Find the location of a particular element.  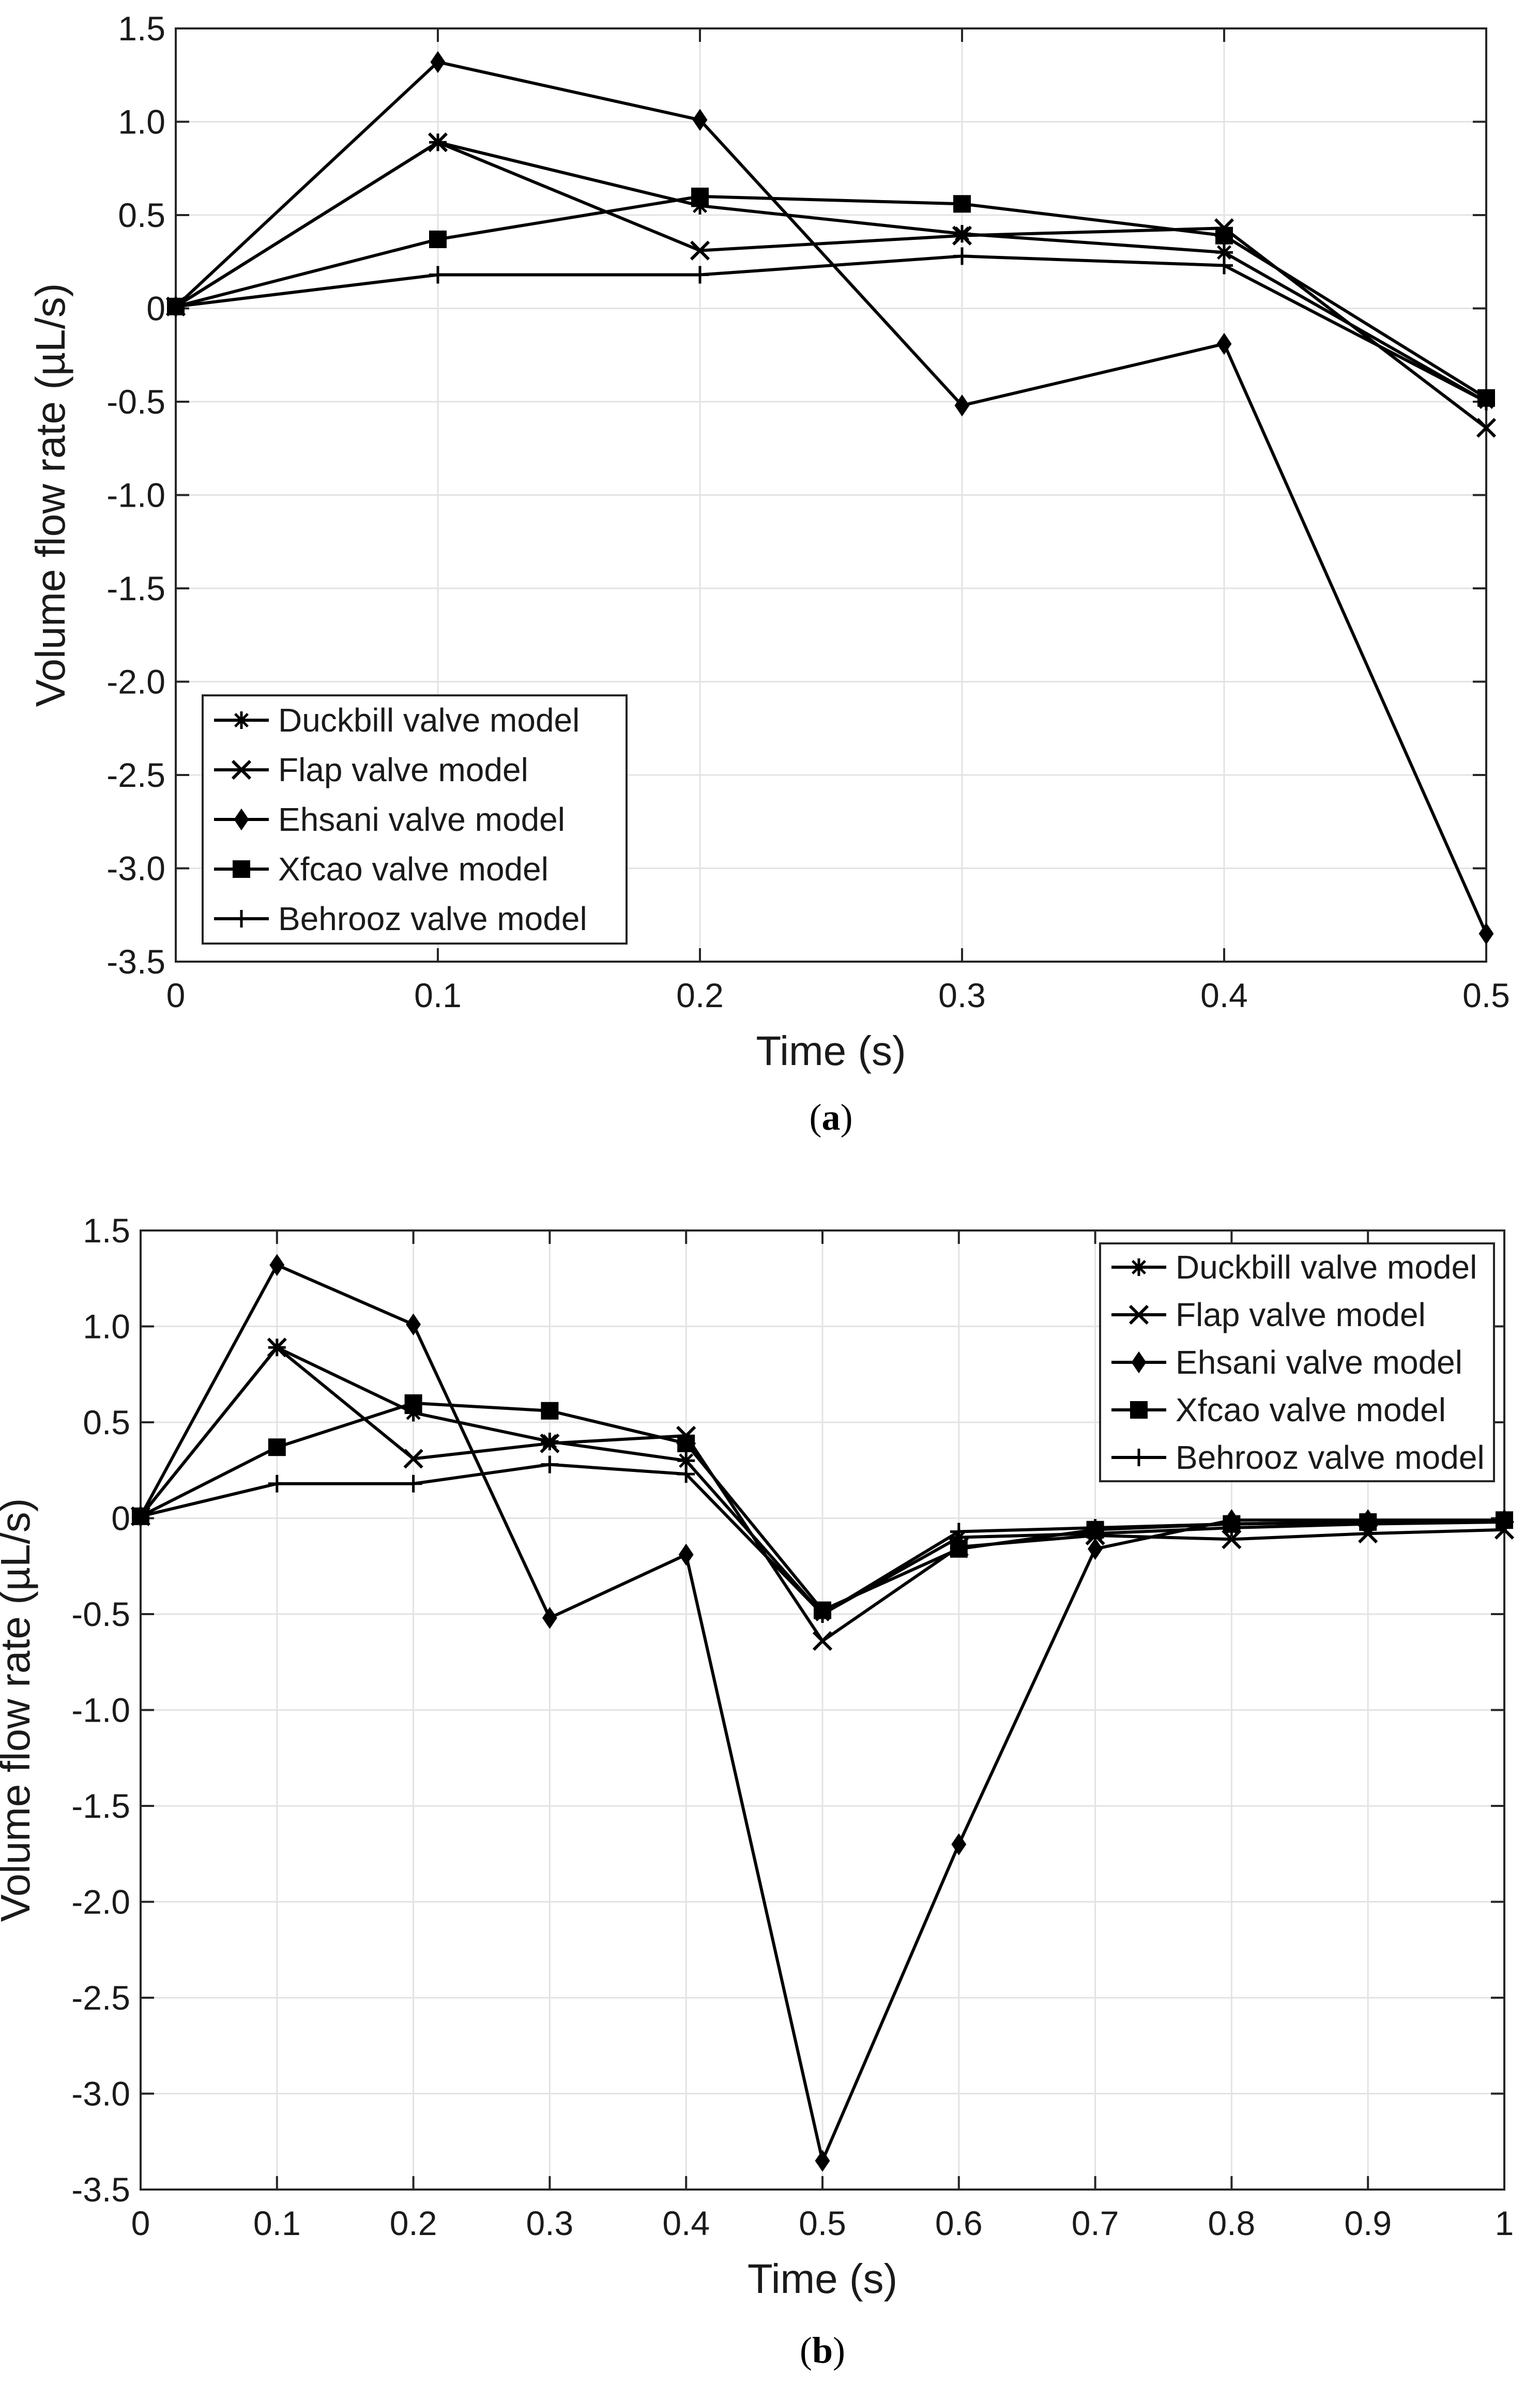

y-tick-label: -1.0 is located at coordinates (100, 1710).